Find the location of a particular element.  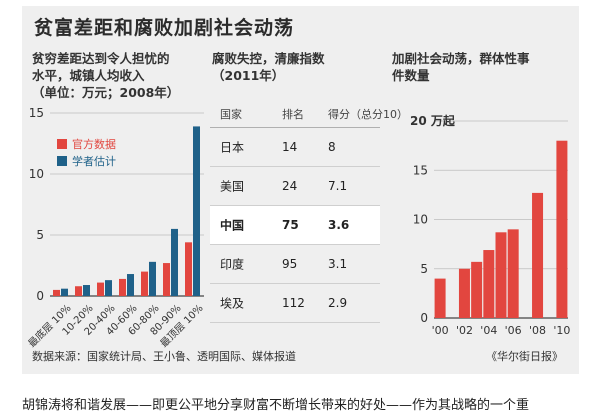

income-subtitle-line-1: 贫穷差距达到令人担忧的 is located at coordinates (101, 58).